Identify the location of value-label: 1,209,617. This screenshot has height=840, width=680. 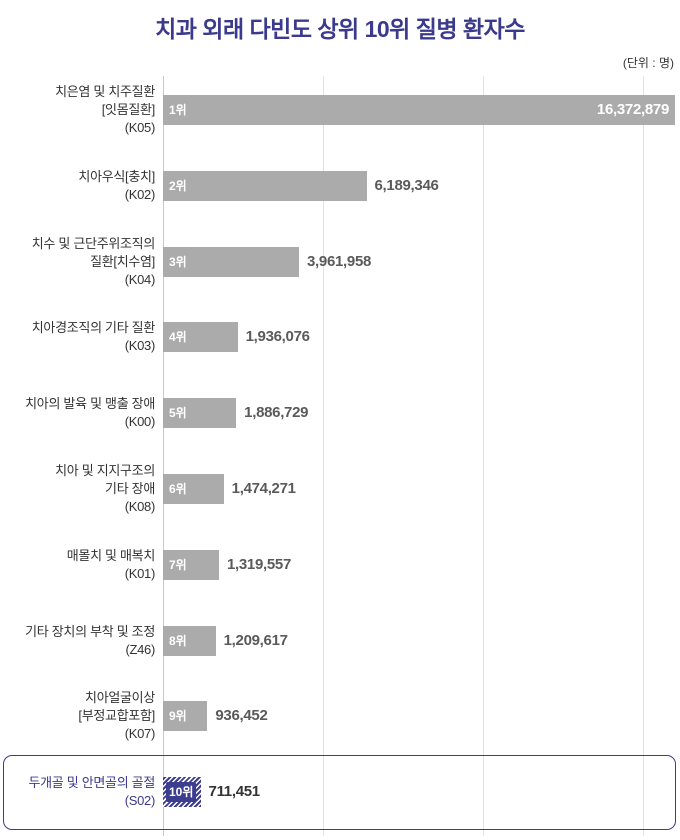
(255, 640).